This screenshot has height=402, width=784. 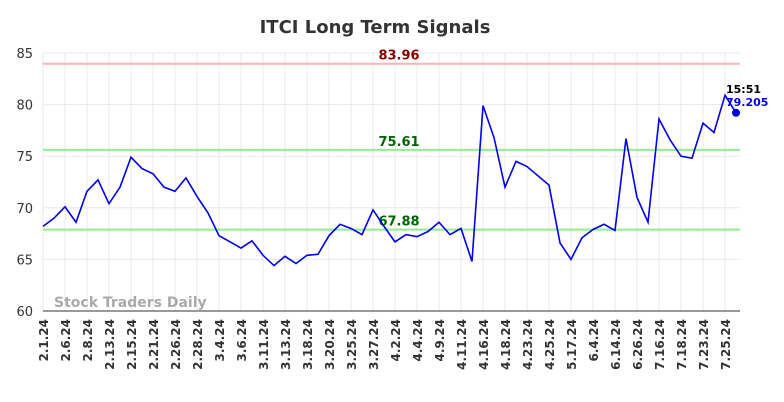 I want to click on x-tick-label: 2.21.24, so click(x=154, y=344).